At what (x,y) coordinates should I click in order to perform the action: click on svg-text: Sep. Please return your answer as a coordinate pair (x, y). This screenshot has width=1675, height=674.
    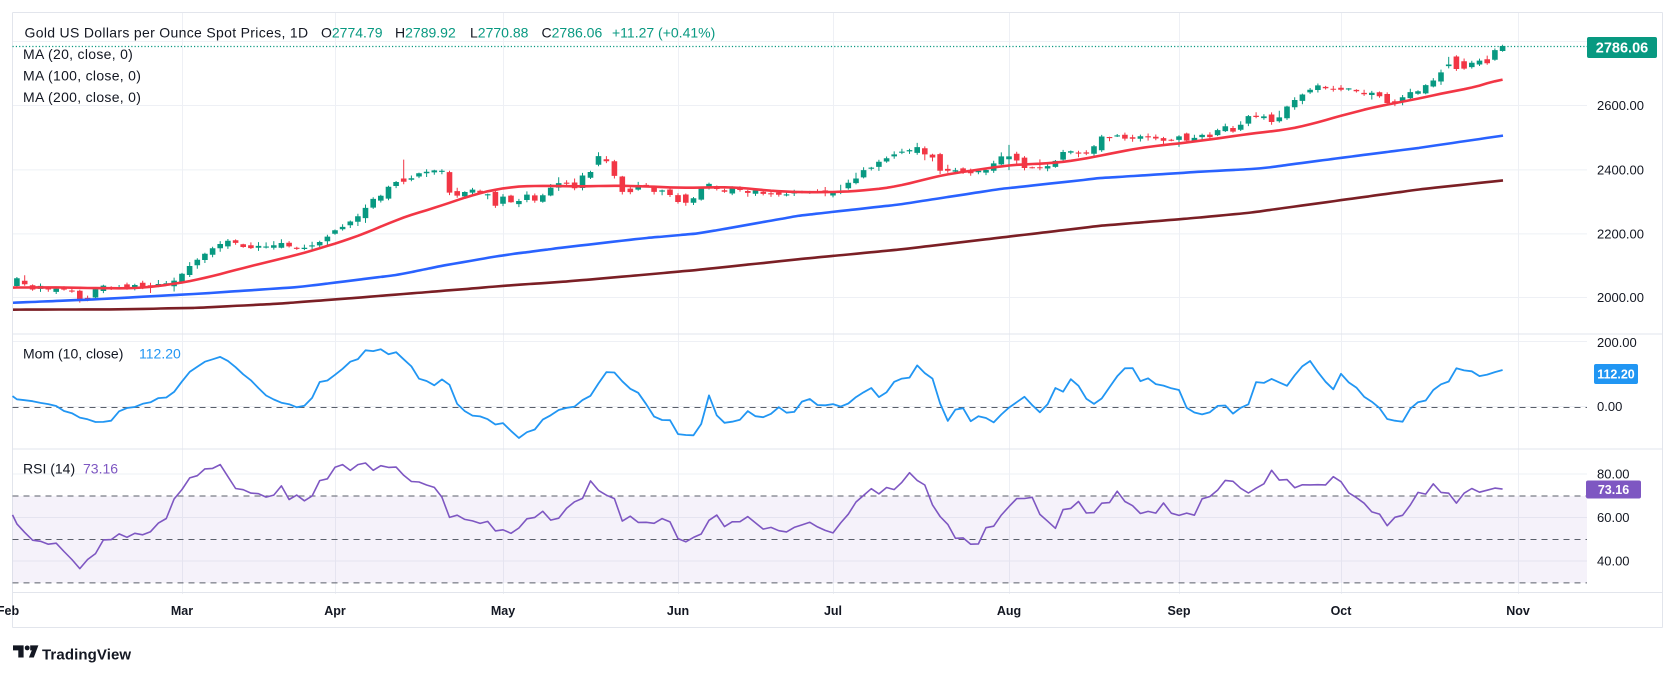
    Looking at the image, I should click on (1179, 611).